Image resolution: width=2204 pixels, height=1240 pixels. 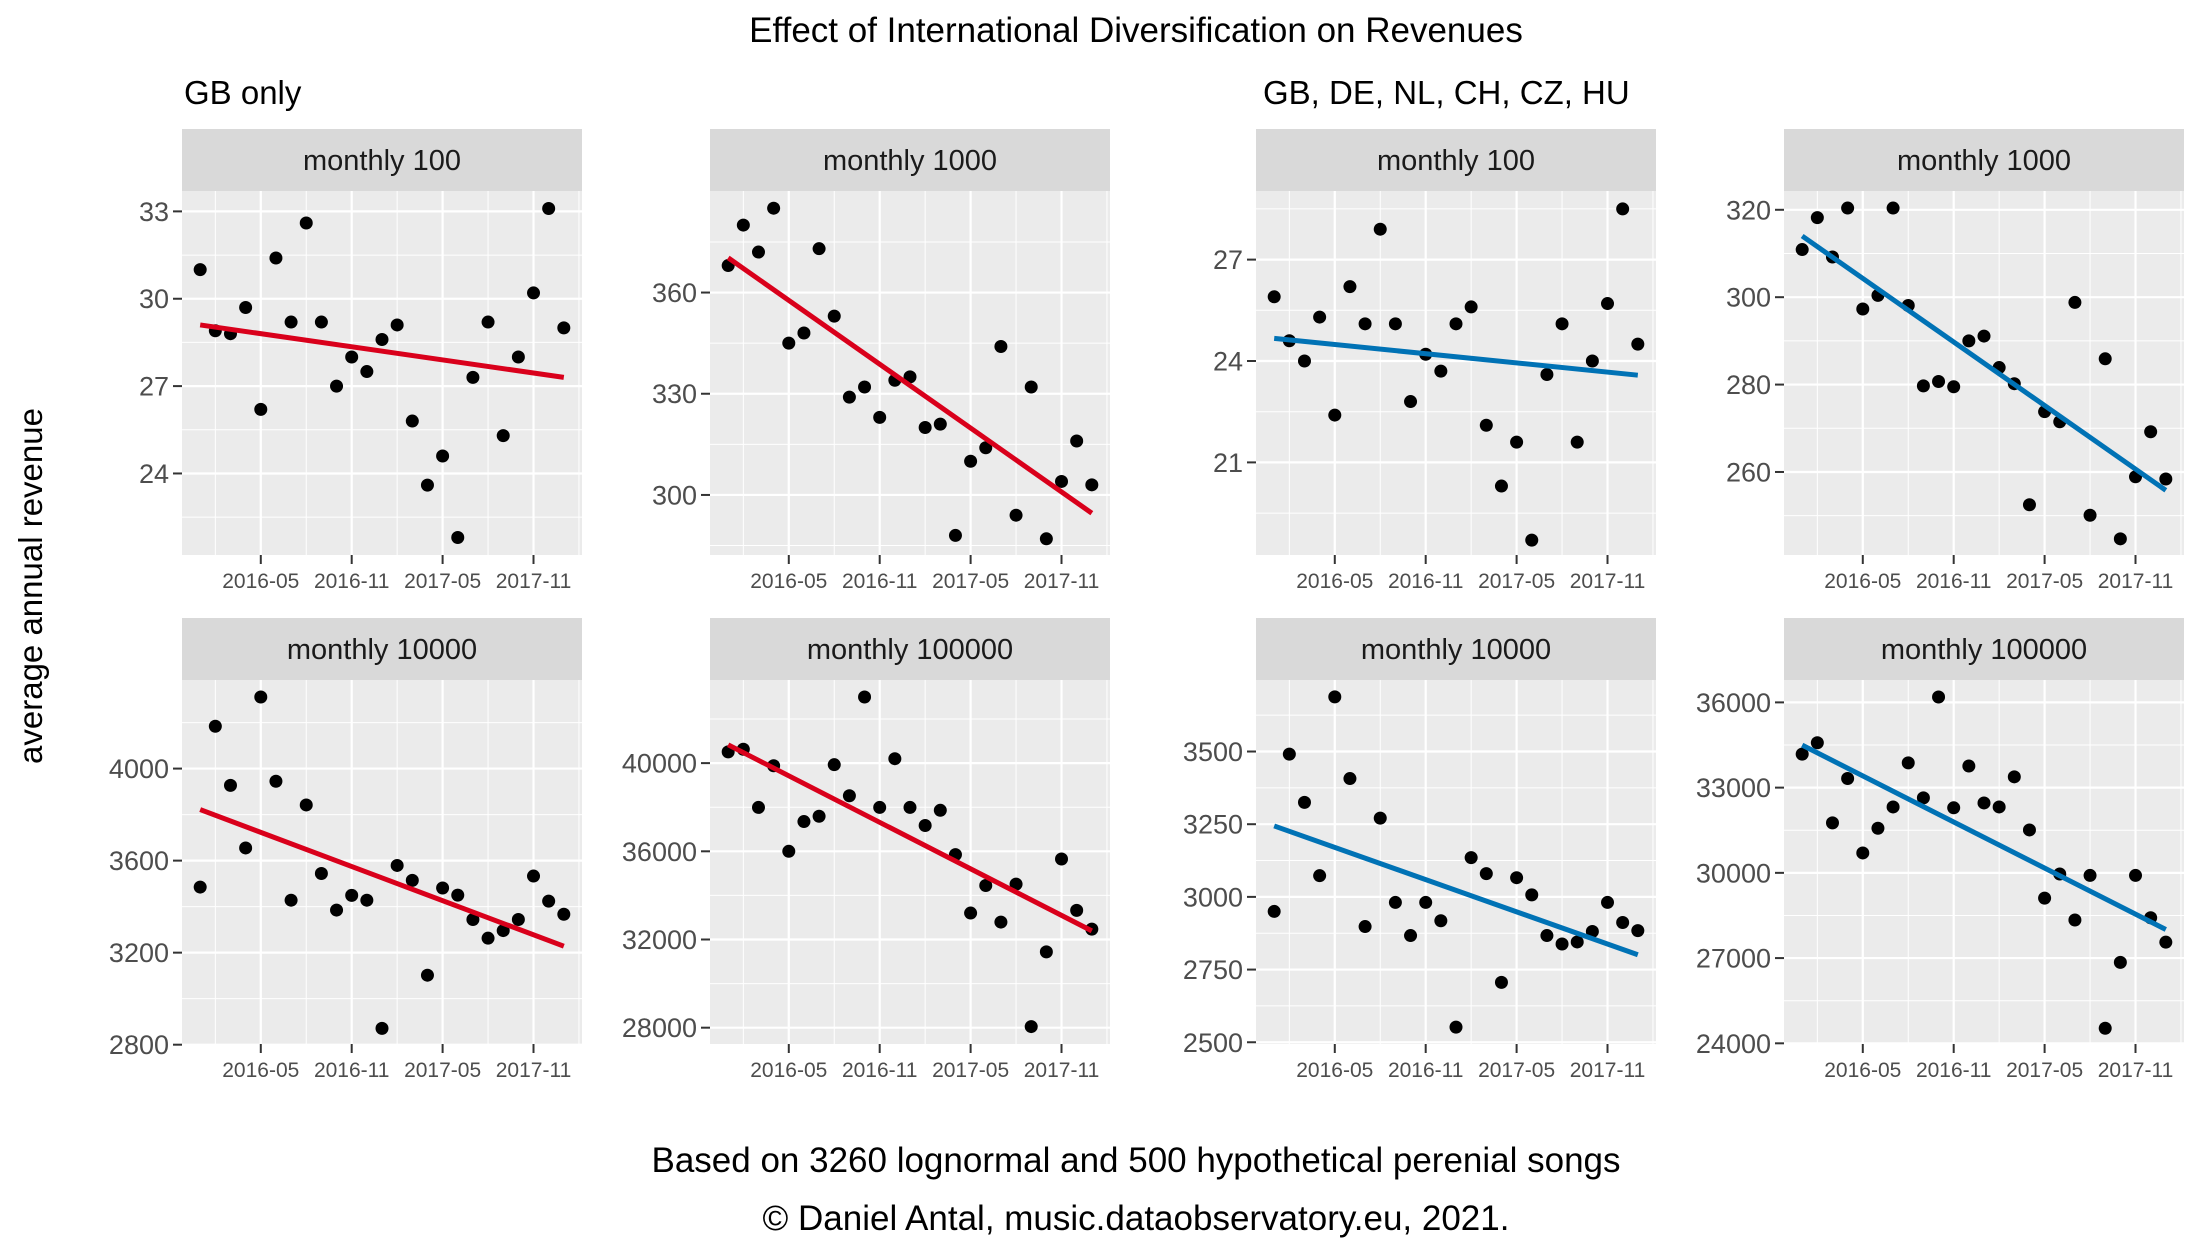 I want to click on y-tick-label: 28000, so click(x=659, y=1028).